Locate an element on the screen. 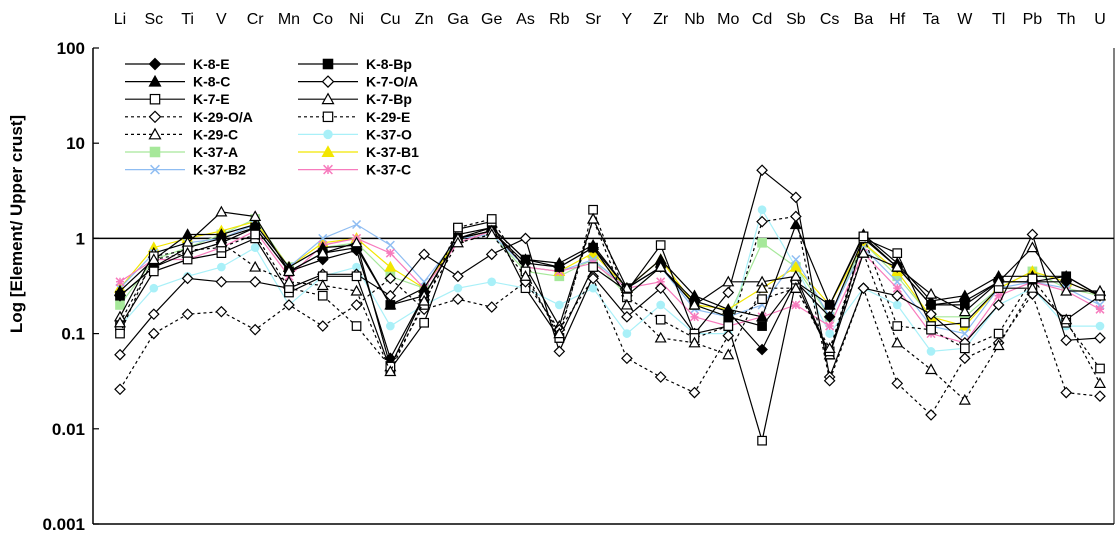  legend-entry: K-8-E is located at coordinates (177, 64).